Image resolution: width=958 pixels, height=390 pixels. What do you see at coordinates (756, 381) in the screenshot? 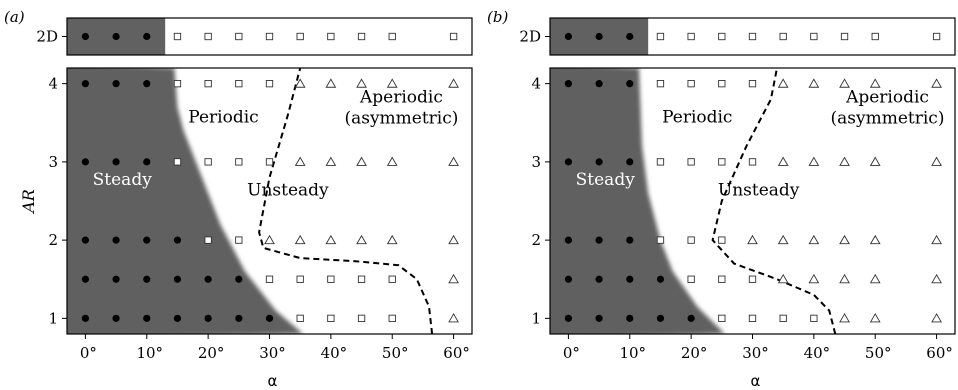
I see `x-axis-label: α` at bounding box center [756, 381].